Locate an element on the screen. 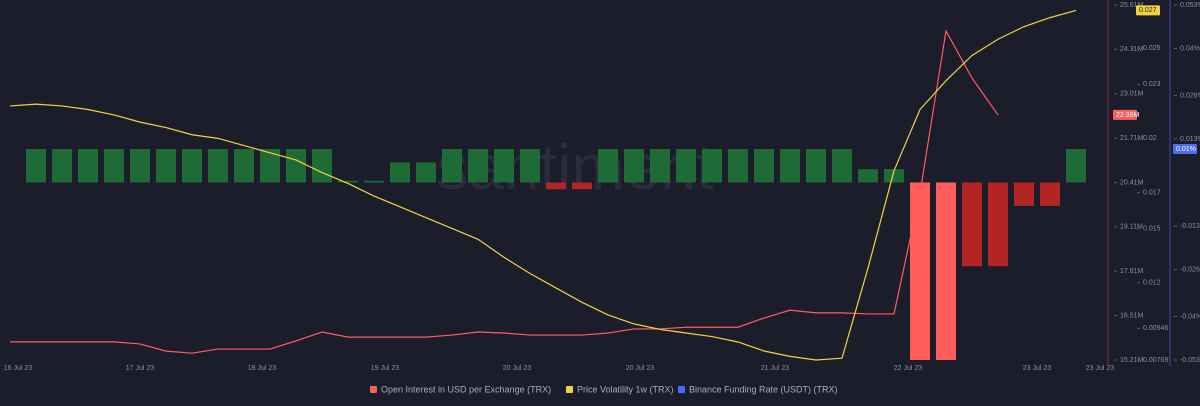  y-tick-label: -0.026% is located at coordinates (1190, 269).